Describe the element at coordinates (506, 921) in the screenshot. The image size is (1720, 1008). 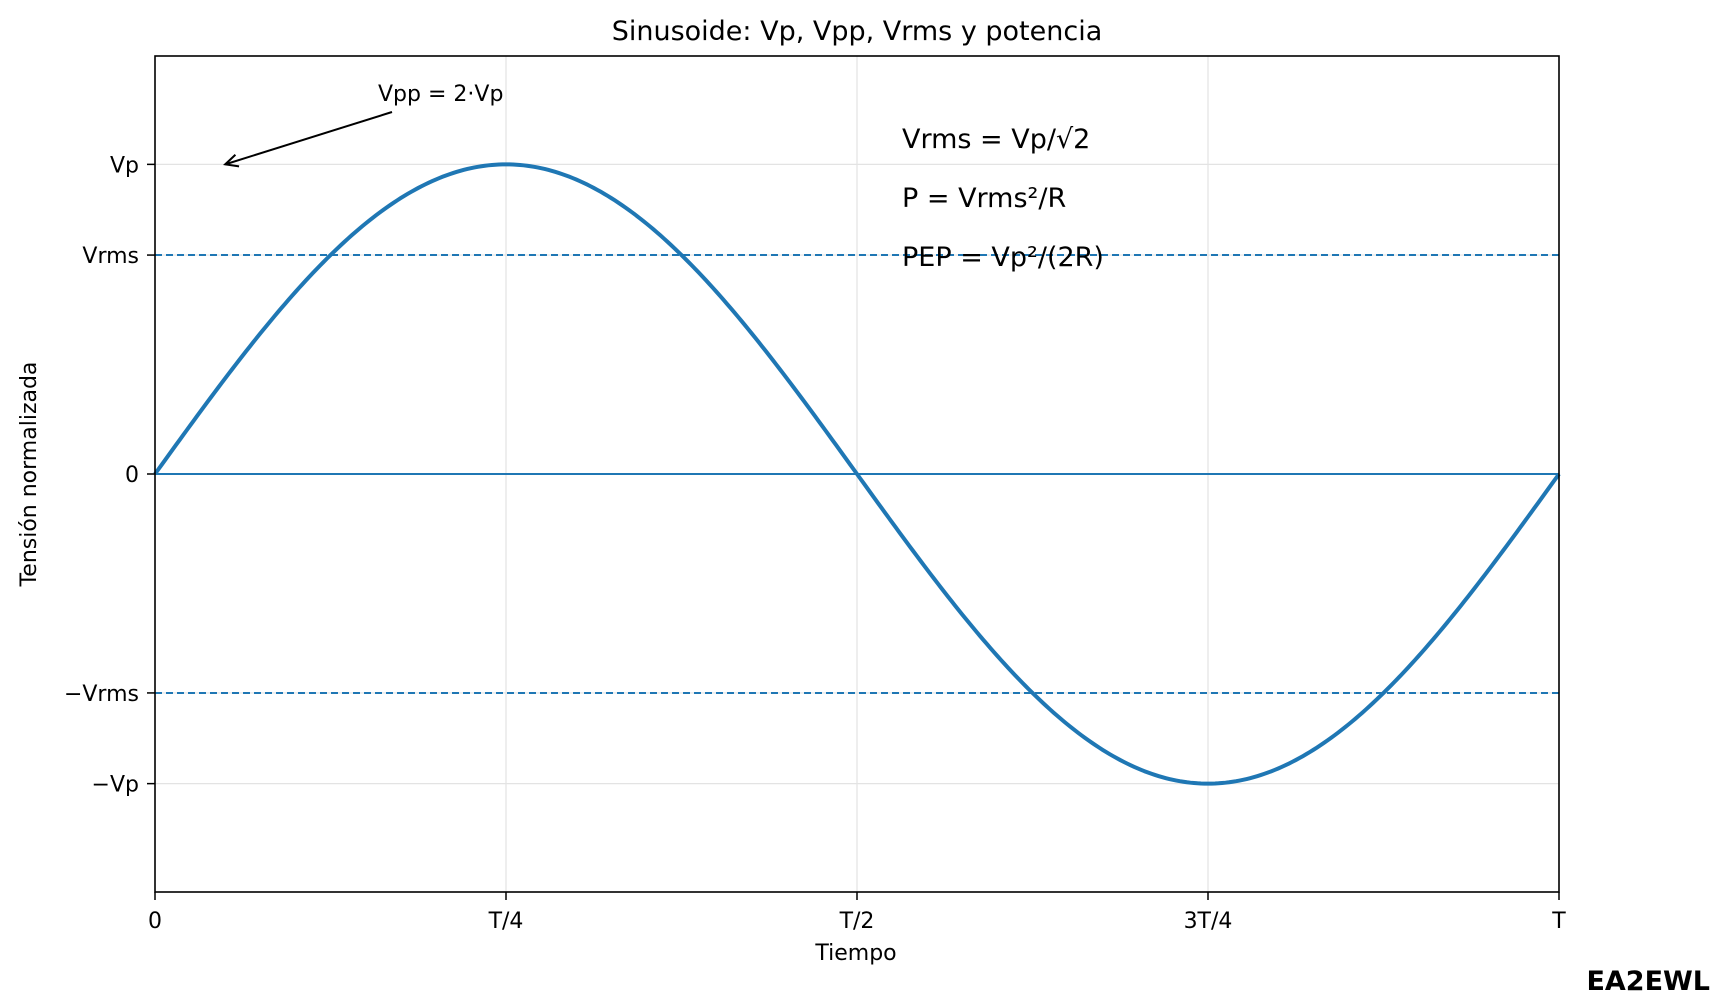
I see `x-tick-label: T/4` at that location.